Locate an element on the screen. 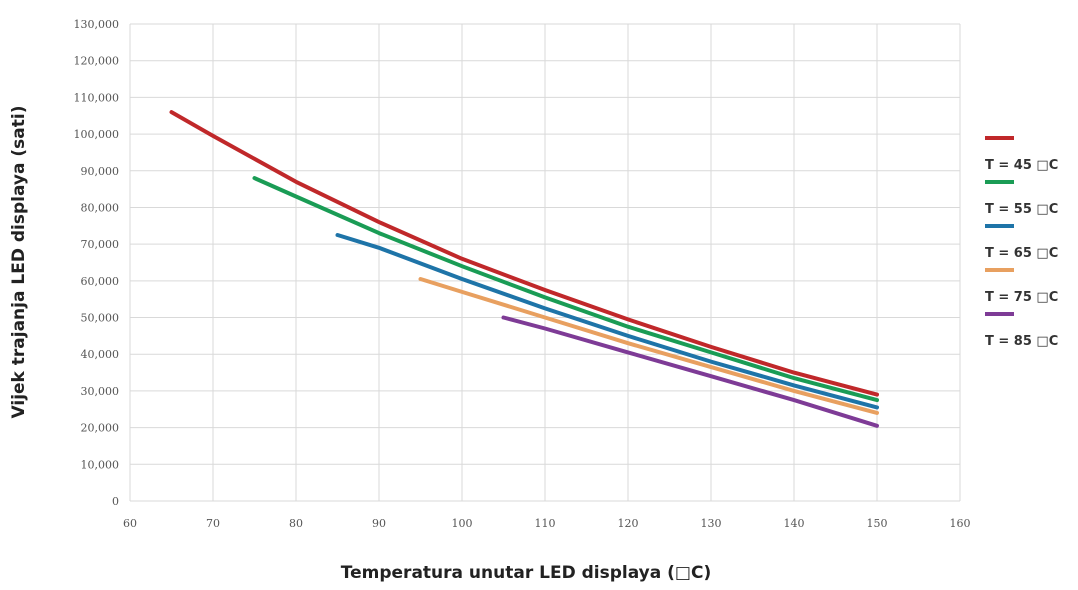  y-tick-label: 50,000 is located at coordinates (100, 318).